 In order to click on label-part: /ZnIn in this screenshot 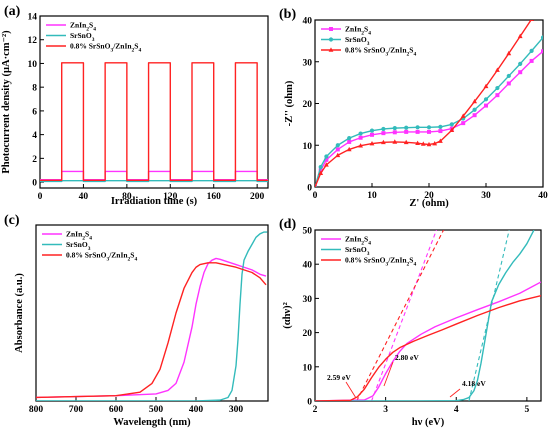, I will do `click(118, 255)`.